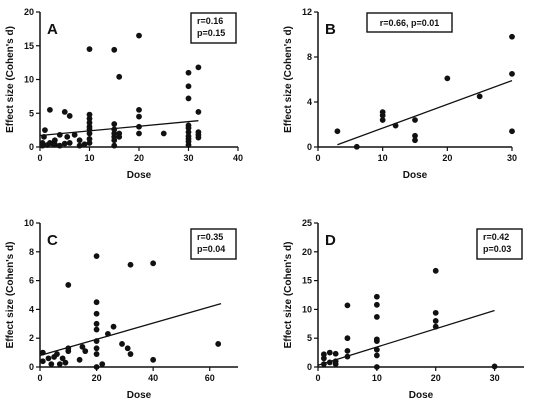 The width and height of the screenshot is (554, 409). What do you see at coordinates (211, 33) in the screenshot?
I see `stats-text: p=0.15` at bounding box center [211, 33].